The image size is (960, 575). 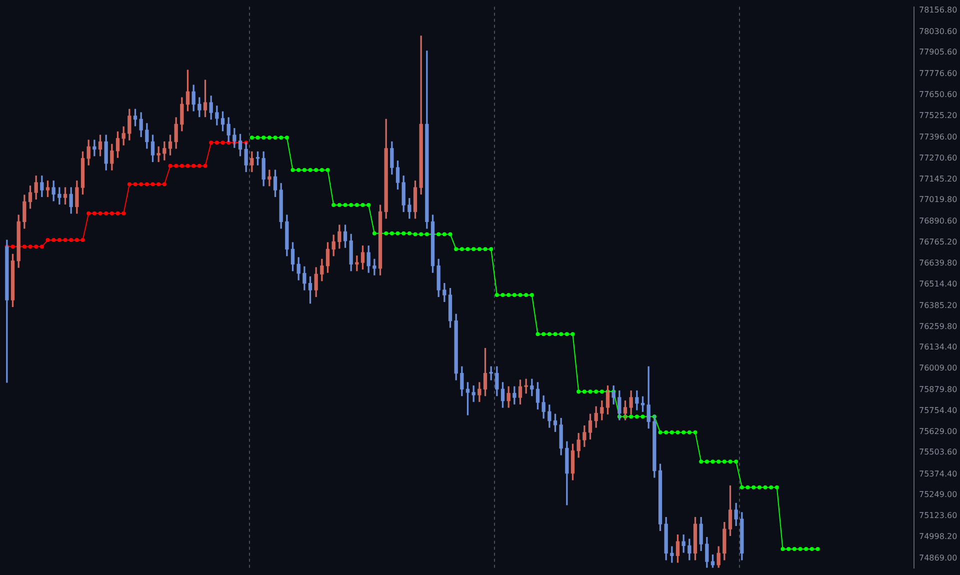 I want to click on y-tick-label: 77145.20, so click(x=938, y=179).